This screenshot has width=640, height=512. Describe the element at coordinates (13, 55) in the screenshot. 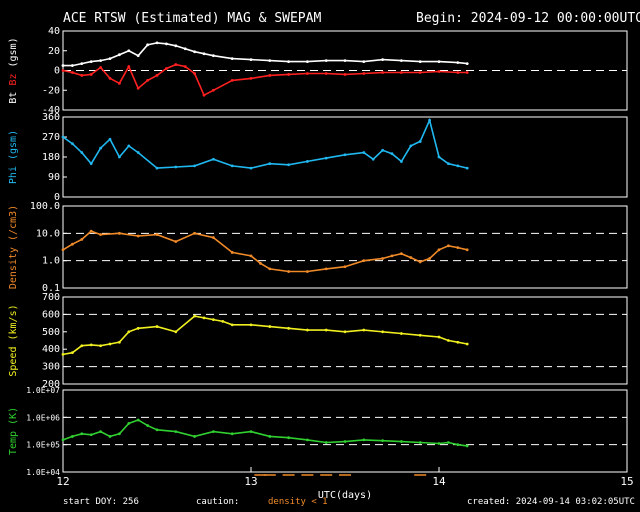

I see `ylabel-part-2: (gsm)` at that location.